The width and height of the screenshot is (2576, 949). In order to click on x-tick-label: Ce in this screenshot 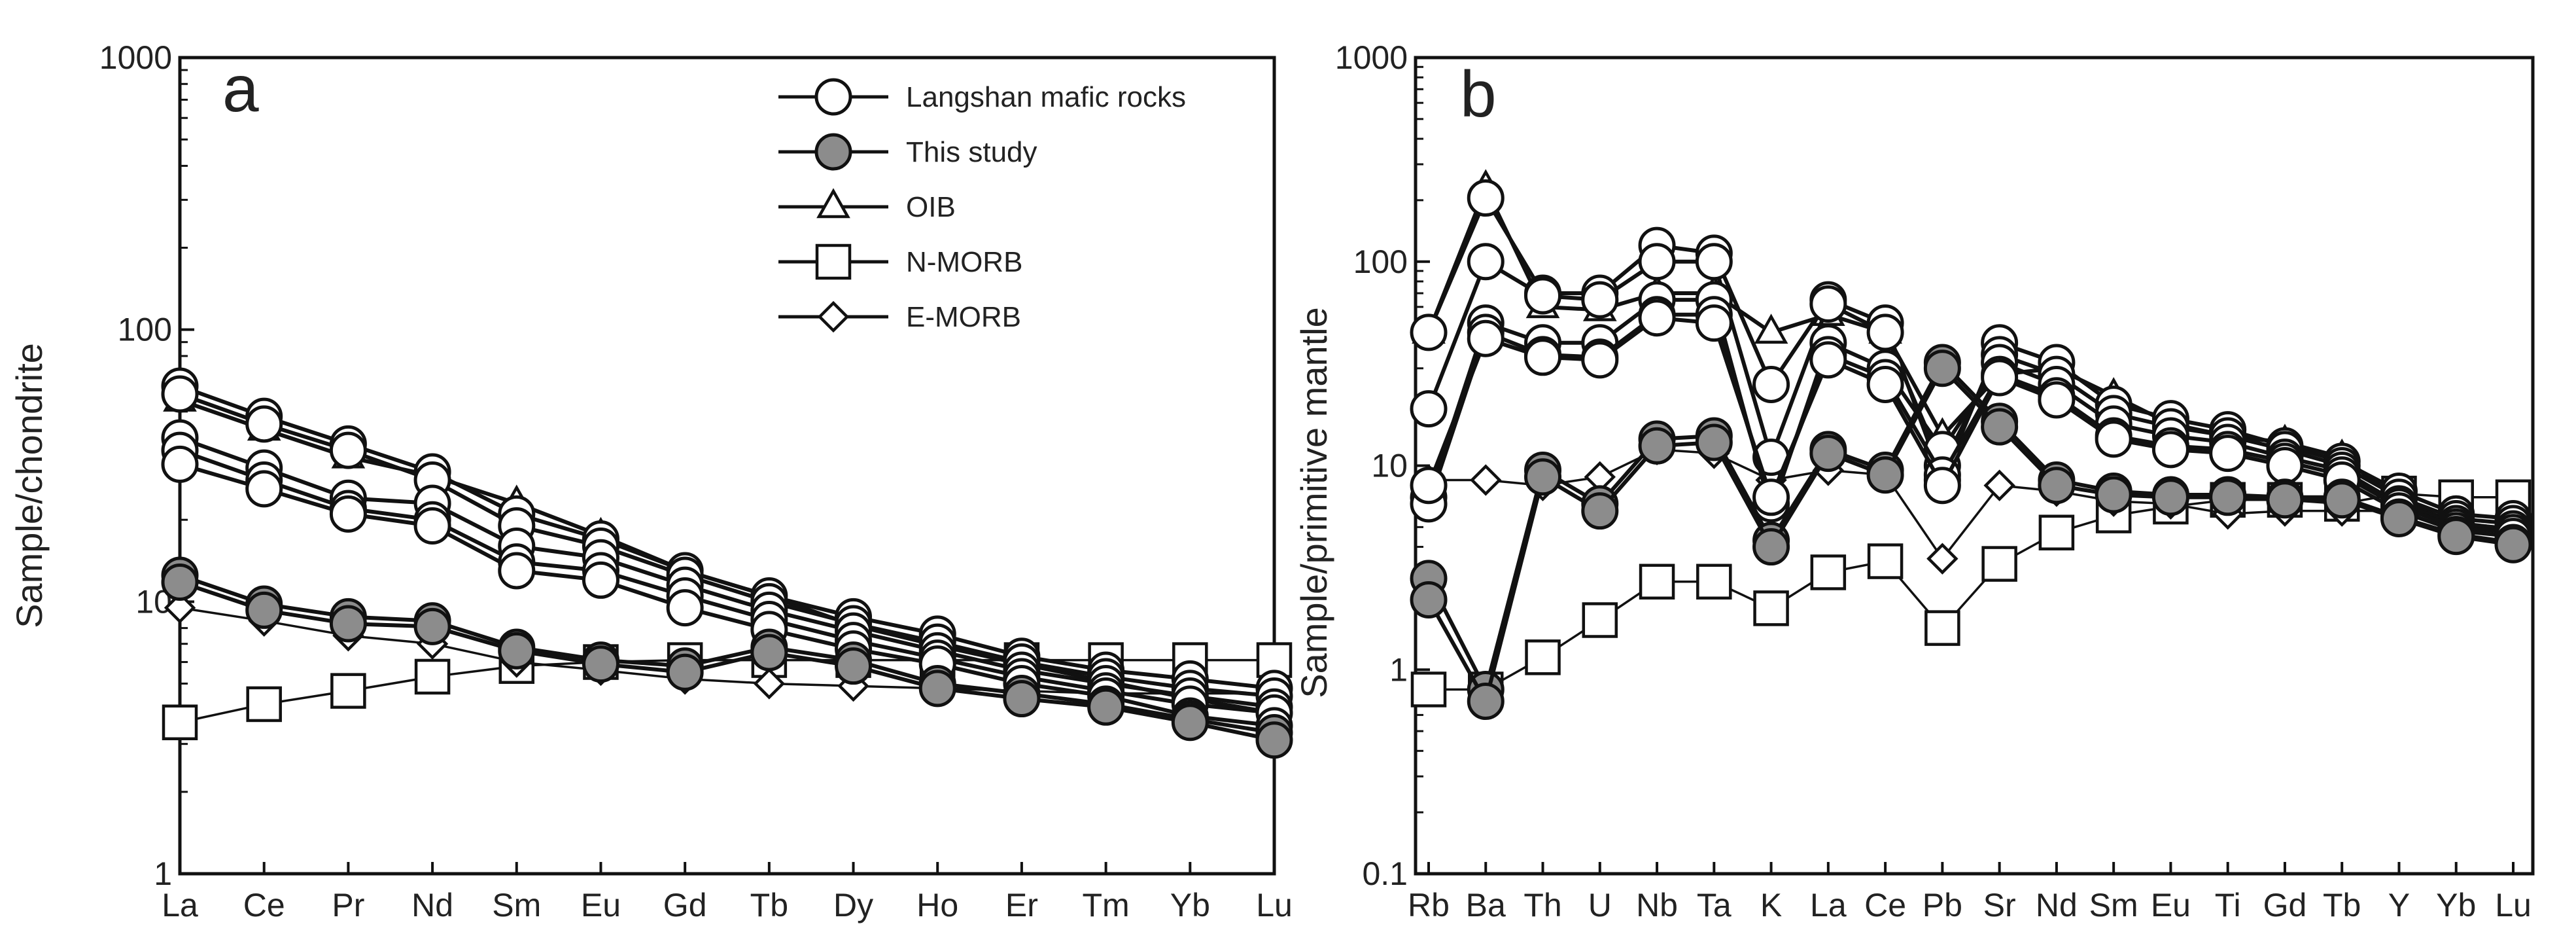, I will do `click(1885, 905)`.